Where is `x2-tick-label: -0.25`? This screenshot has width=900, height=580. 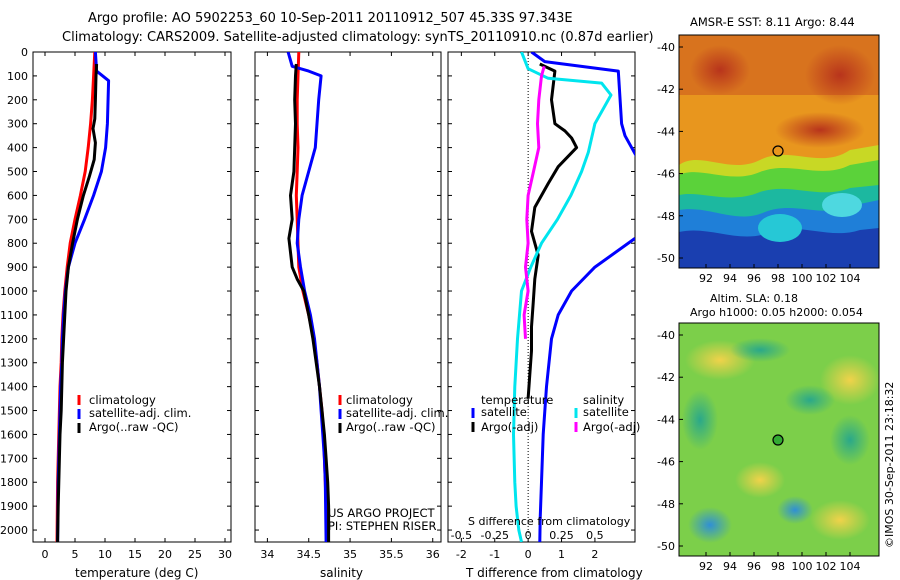
x2-tick-label: -0.25 is located at coordinates (495, 535).